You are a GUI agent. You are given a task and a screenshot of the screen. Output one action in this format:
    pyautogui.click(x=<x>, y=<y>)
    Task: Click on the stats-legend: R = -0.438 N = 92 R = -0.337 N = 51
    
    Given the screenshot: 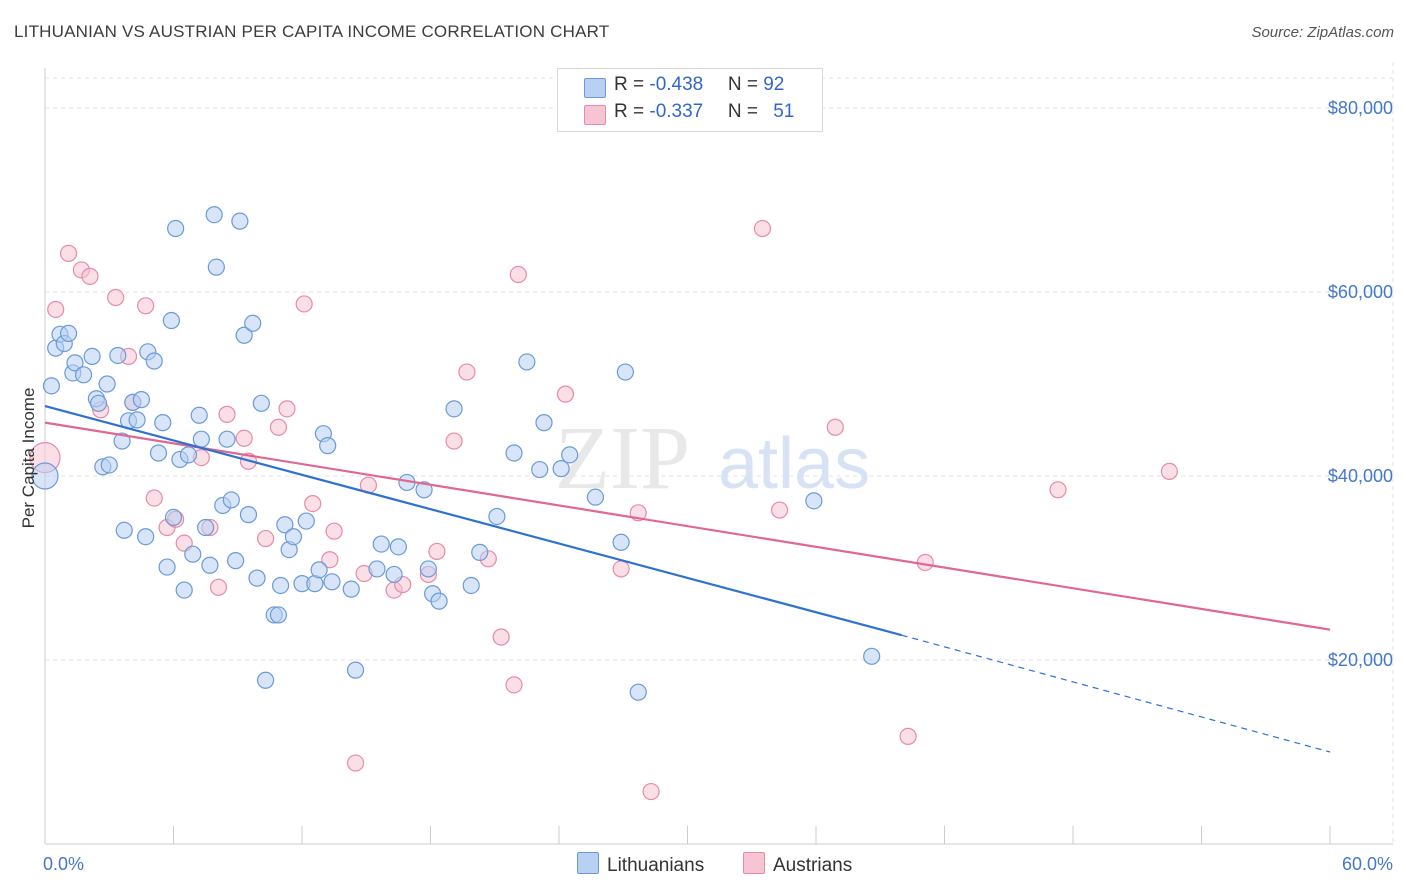 What is the action you would take?
    pyautogui.click(x=690, y=100)
    